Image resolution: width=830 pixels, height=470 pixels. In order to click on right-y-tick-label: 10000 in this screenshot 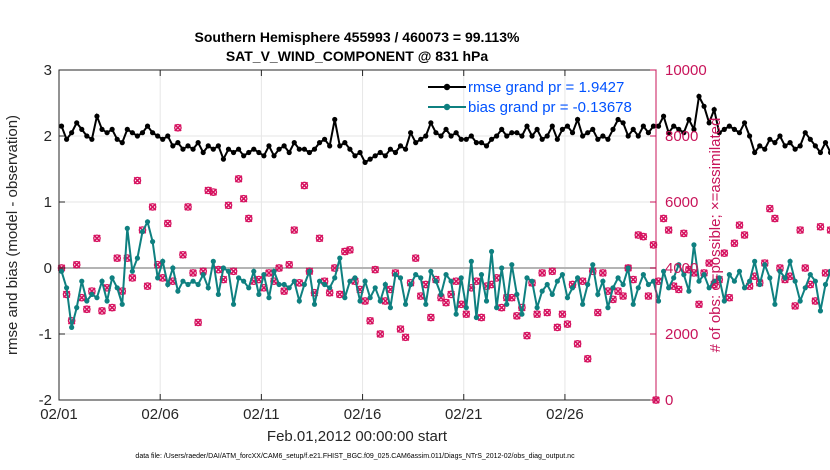, I will do `click(686, 70)`.